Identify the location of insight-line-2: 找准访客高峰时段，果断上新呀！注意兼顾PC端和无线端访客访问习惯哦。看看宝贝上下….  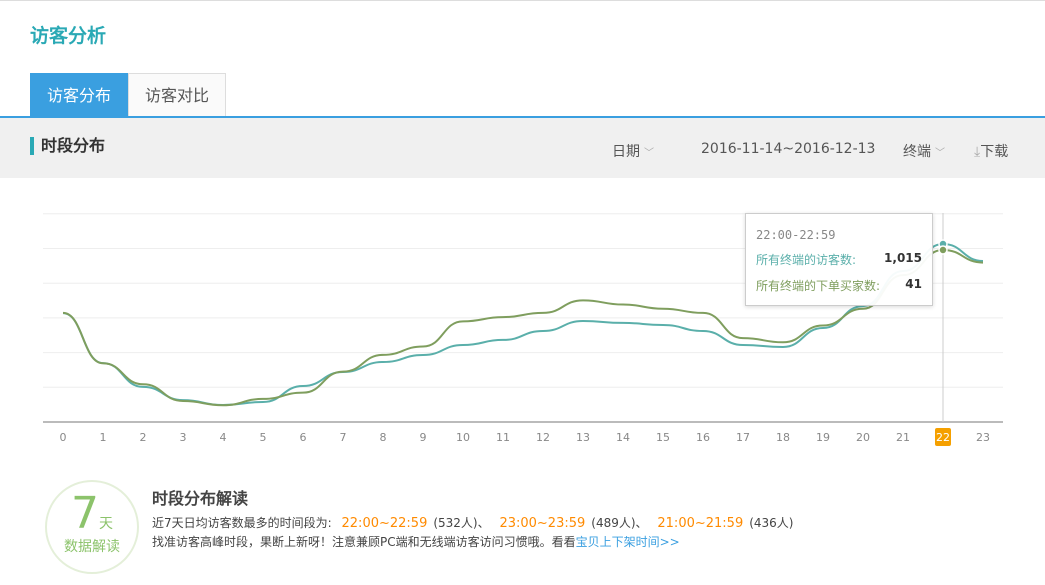
(416, 541).